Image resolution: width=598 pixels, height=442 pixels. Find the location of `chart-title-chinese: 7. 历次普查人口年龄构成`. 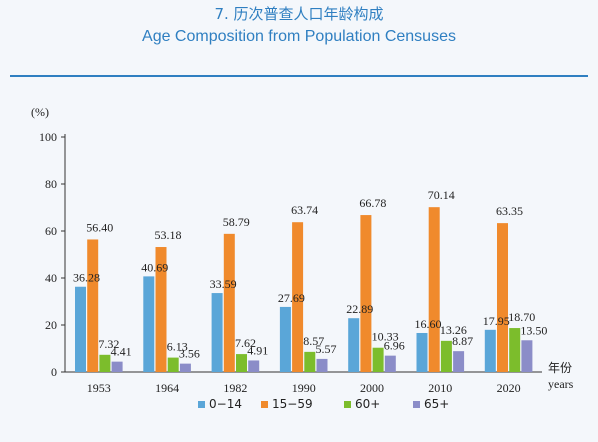

chart-title-chinese: 7. 历次普查人口年龄构成 is located at coordinates (299, 14).